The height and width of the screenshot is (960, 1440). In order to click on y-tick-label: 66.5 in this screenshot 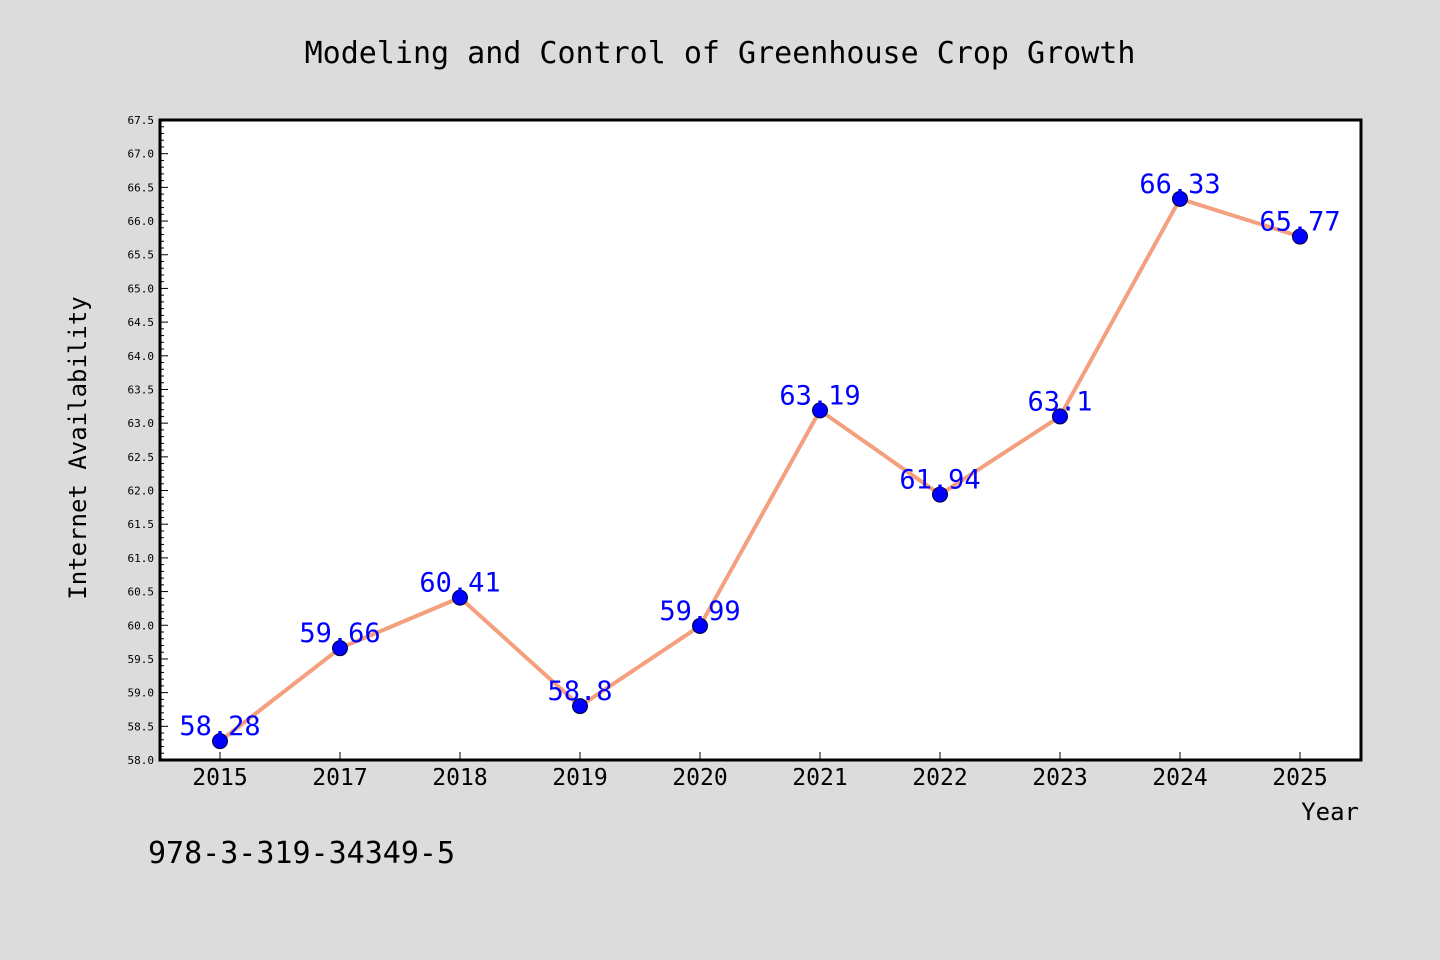, I will do `click(141, 187)`.